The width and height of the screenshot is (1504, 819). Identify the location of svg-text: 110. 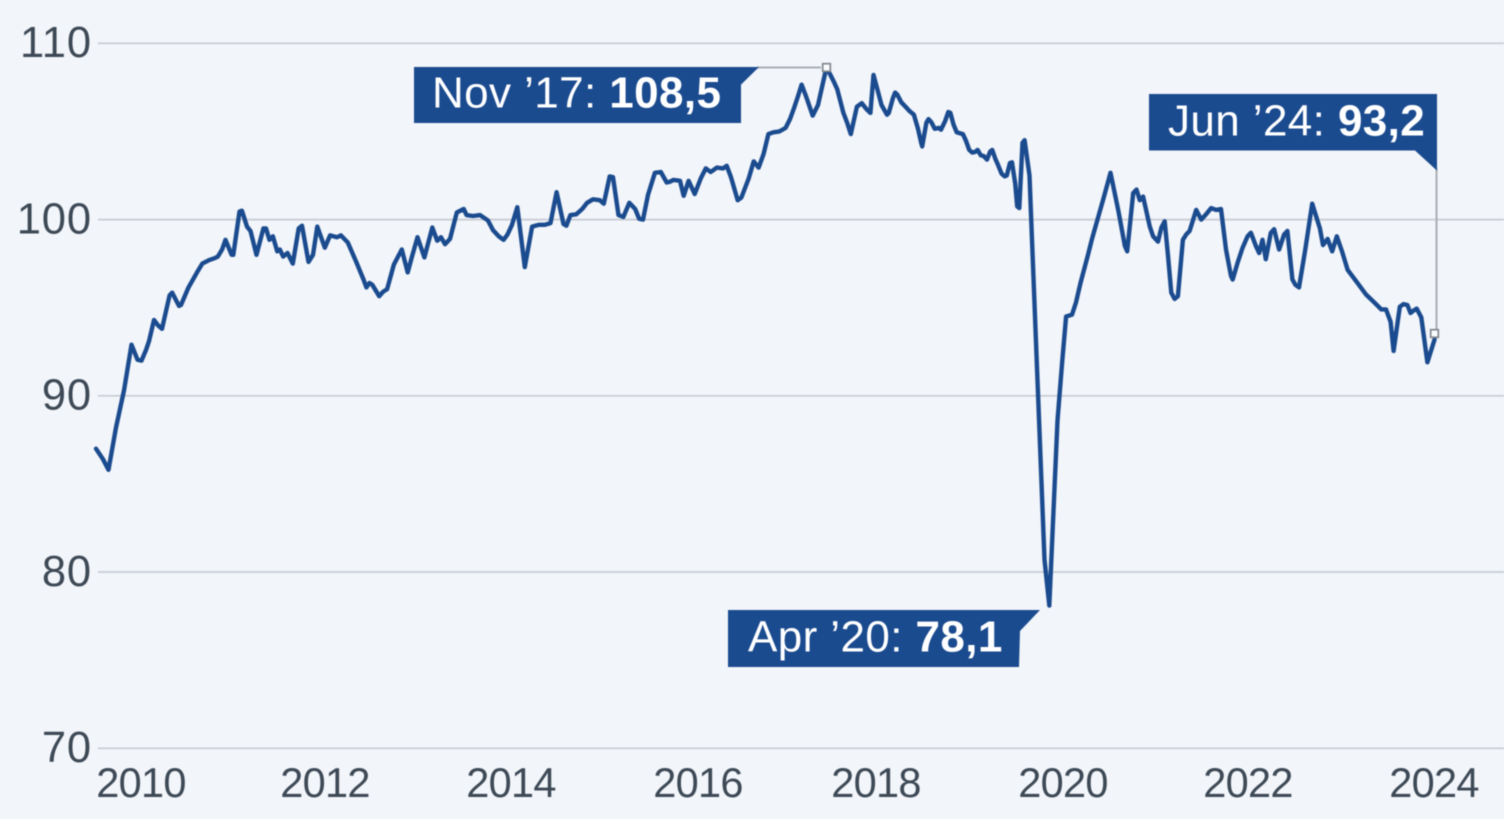
(56, 43).